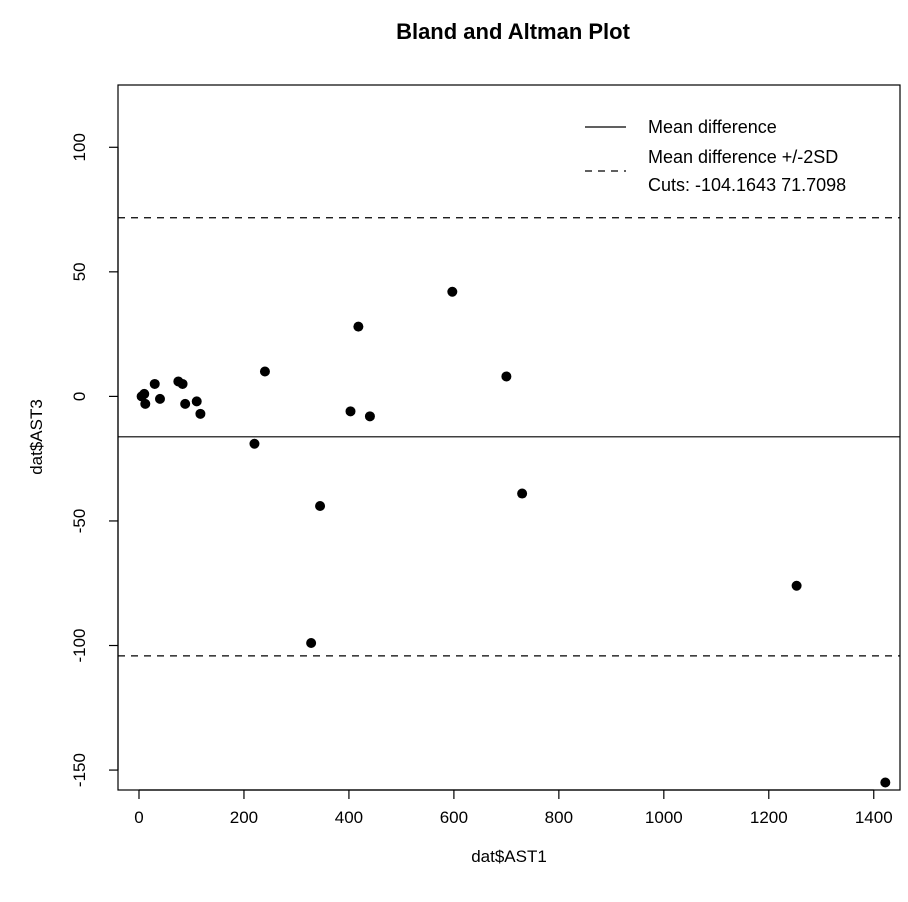  I want to click on y-tick-label: 50, so click(79, 271).